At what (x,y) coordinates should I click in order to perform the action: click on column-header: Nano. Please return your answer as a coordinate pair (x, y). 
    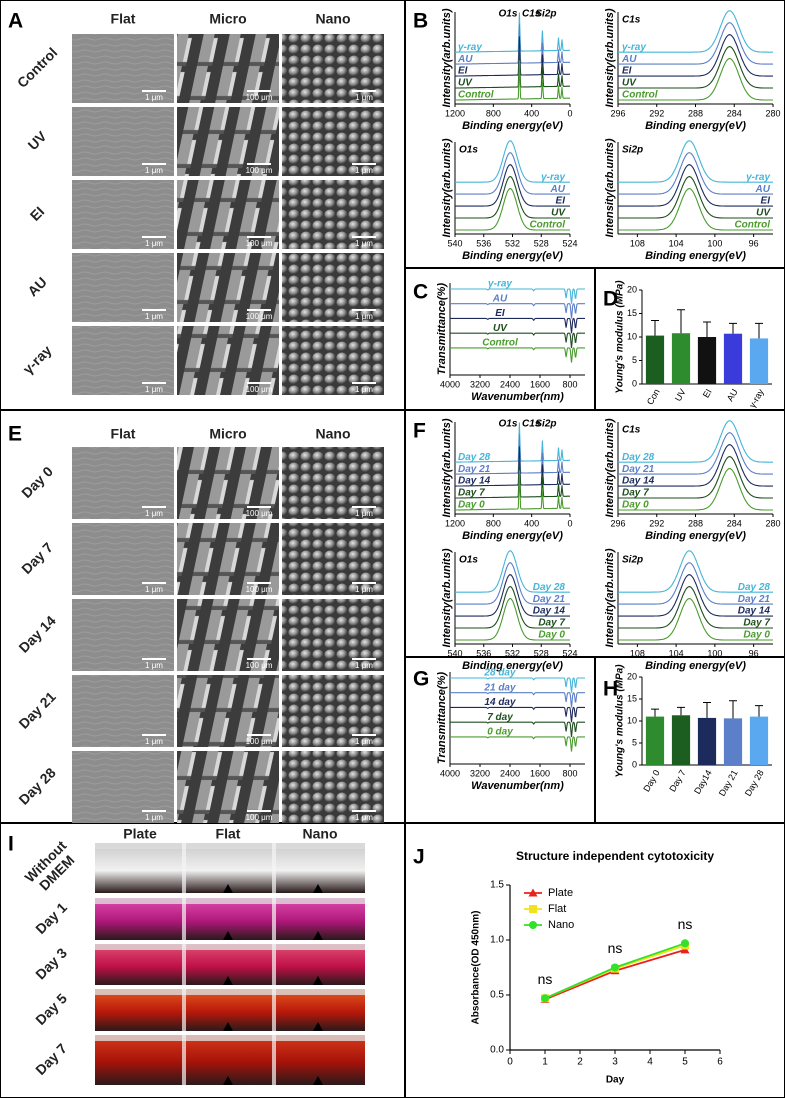
    Looking at the image, I should click on (333, 434).